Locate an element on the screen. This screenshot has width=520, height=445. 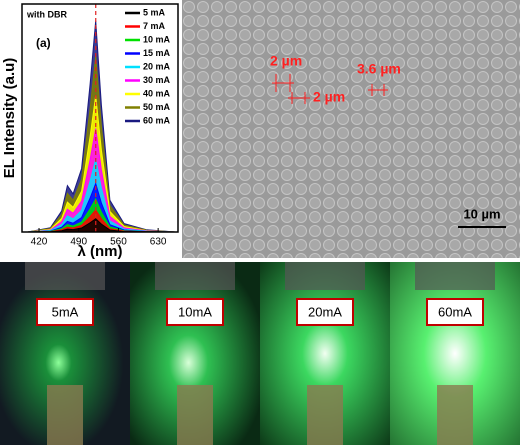
y-axis-label: EL Intensity (a.u) is located at coordinates (9, 118).